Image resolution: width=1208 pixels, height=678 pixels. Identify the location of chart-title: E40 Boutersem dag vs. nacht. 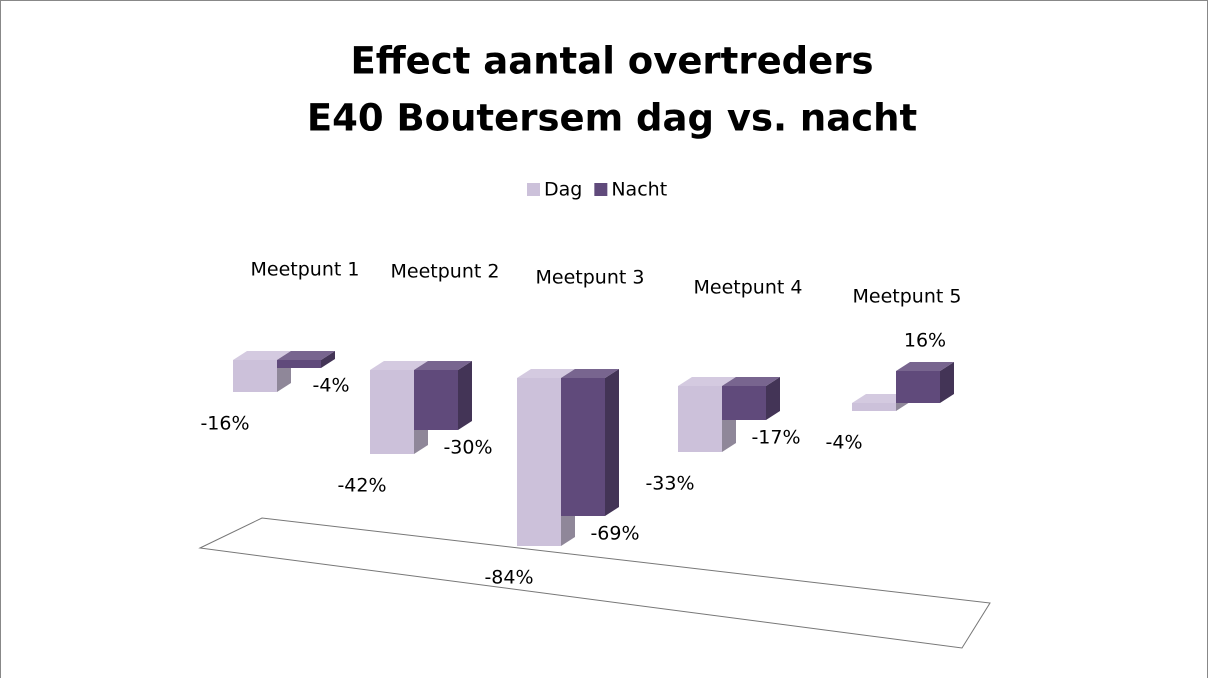
(612, 118).